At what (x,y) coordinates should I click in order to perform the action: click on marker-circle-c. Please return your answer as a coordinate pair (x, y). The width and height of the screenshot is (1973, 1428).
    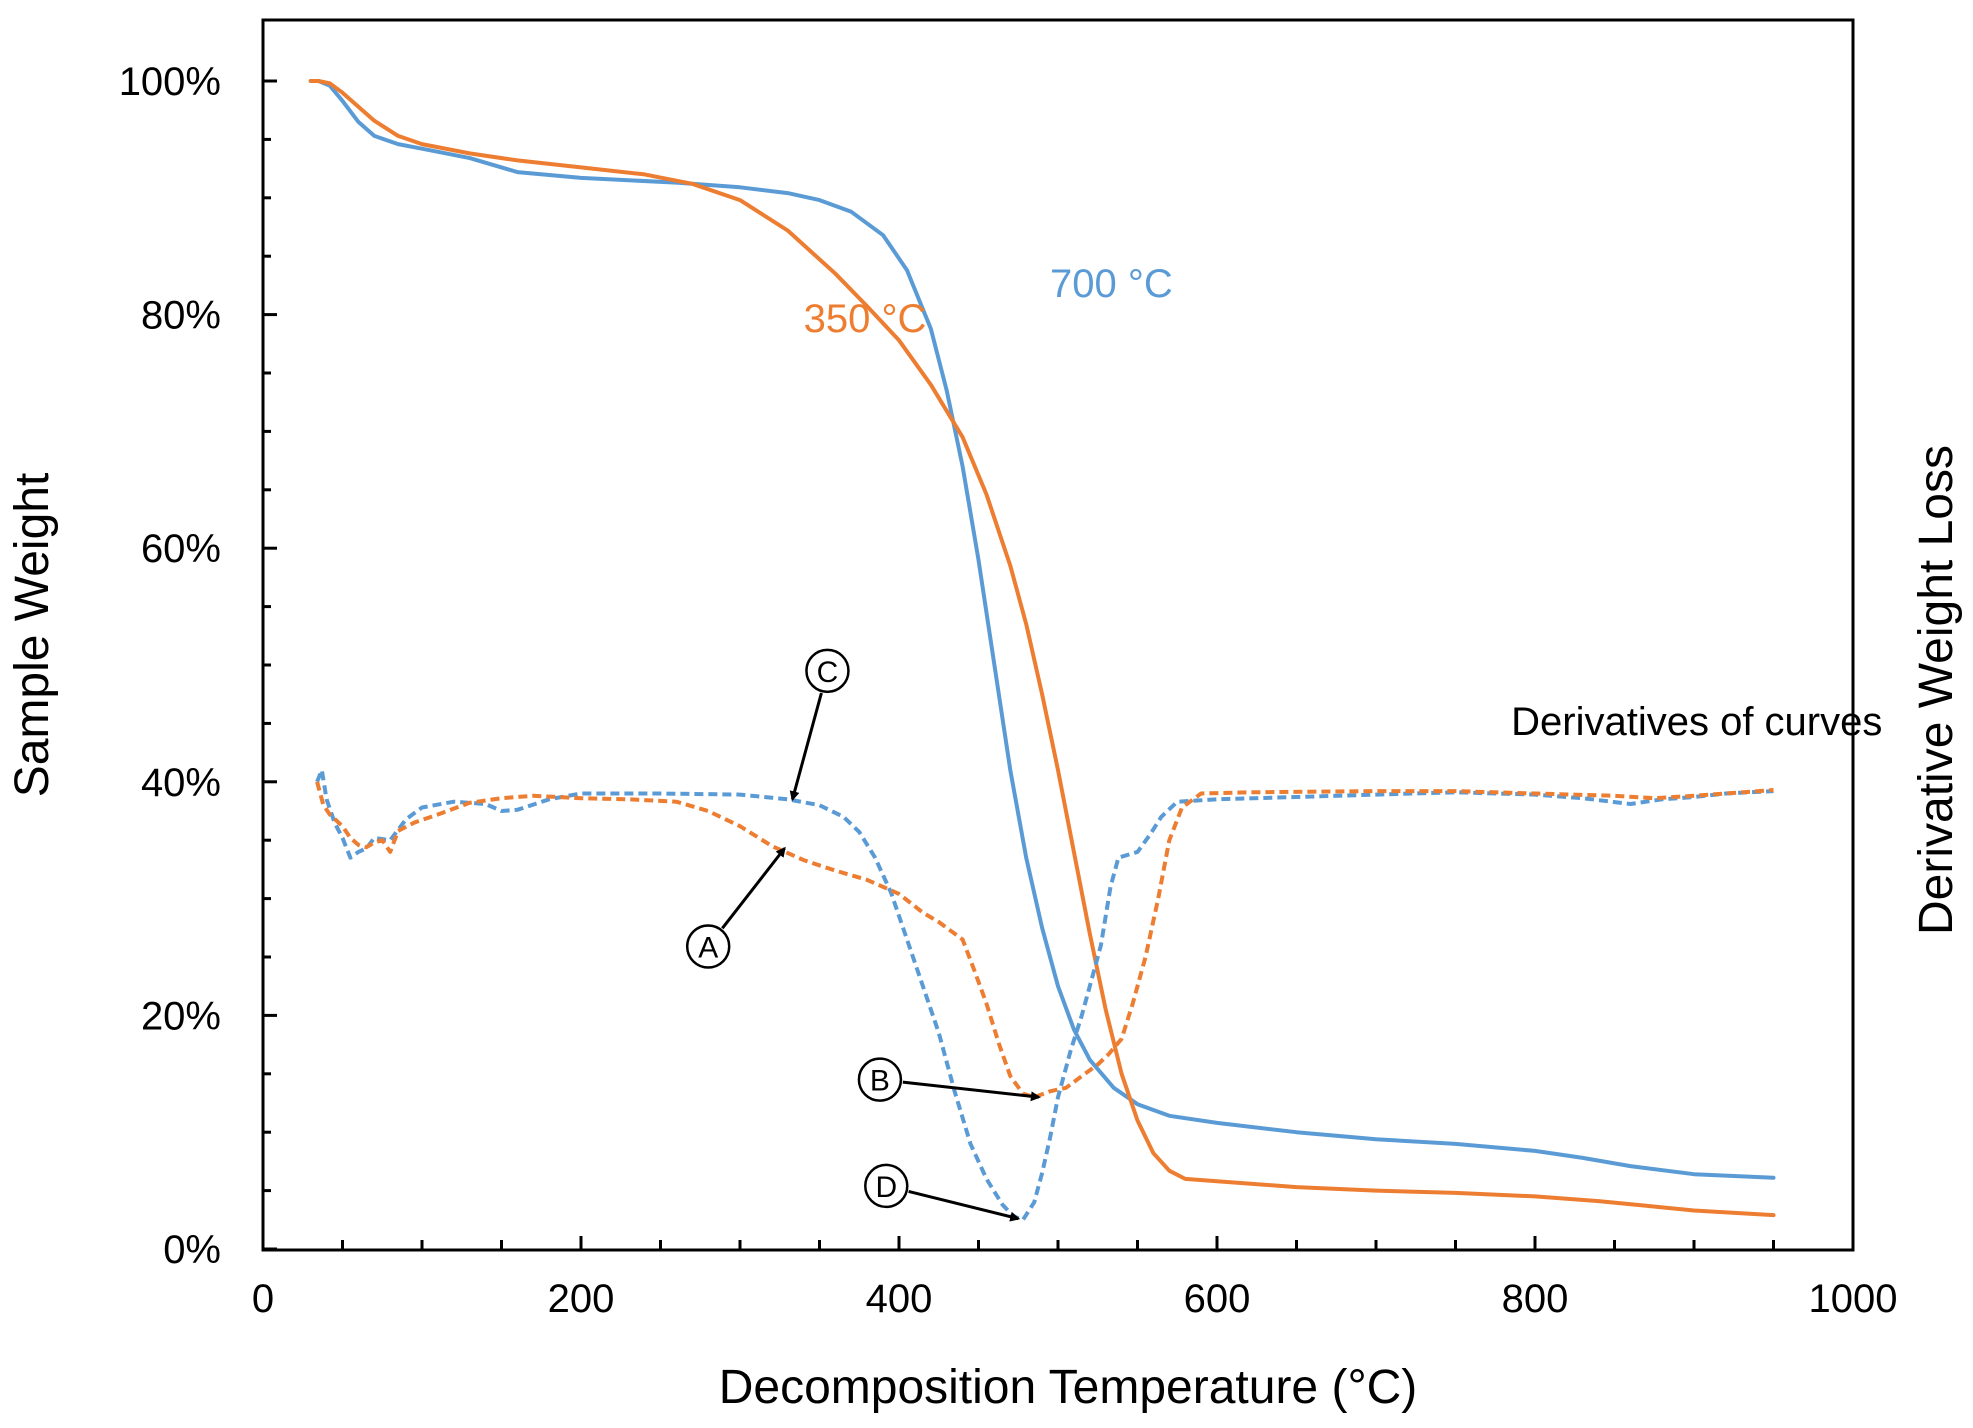
    Looking at the image, I should click on (827, 671).